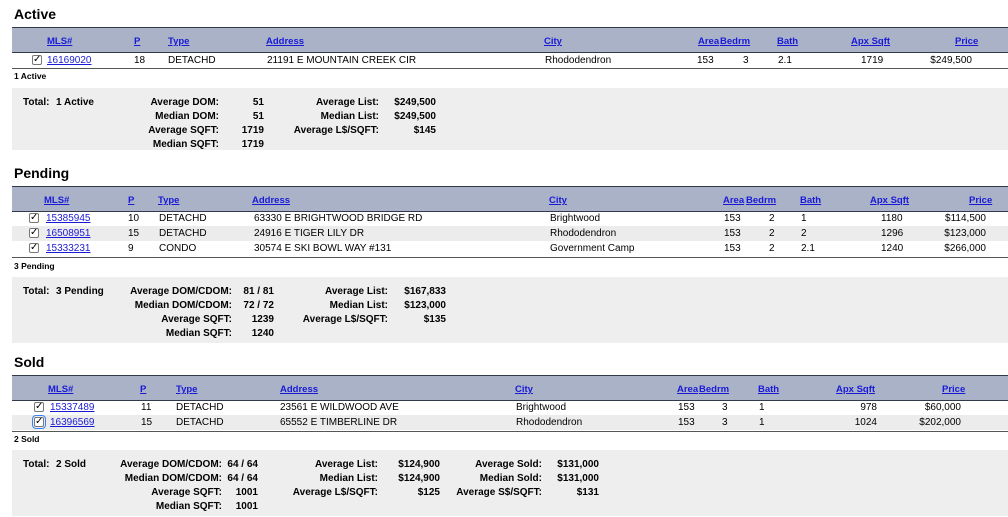  I want to click on avg-dom-value: 81 / 81, so click(258, 291).